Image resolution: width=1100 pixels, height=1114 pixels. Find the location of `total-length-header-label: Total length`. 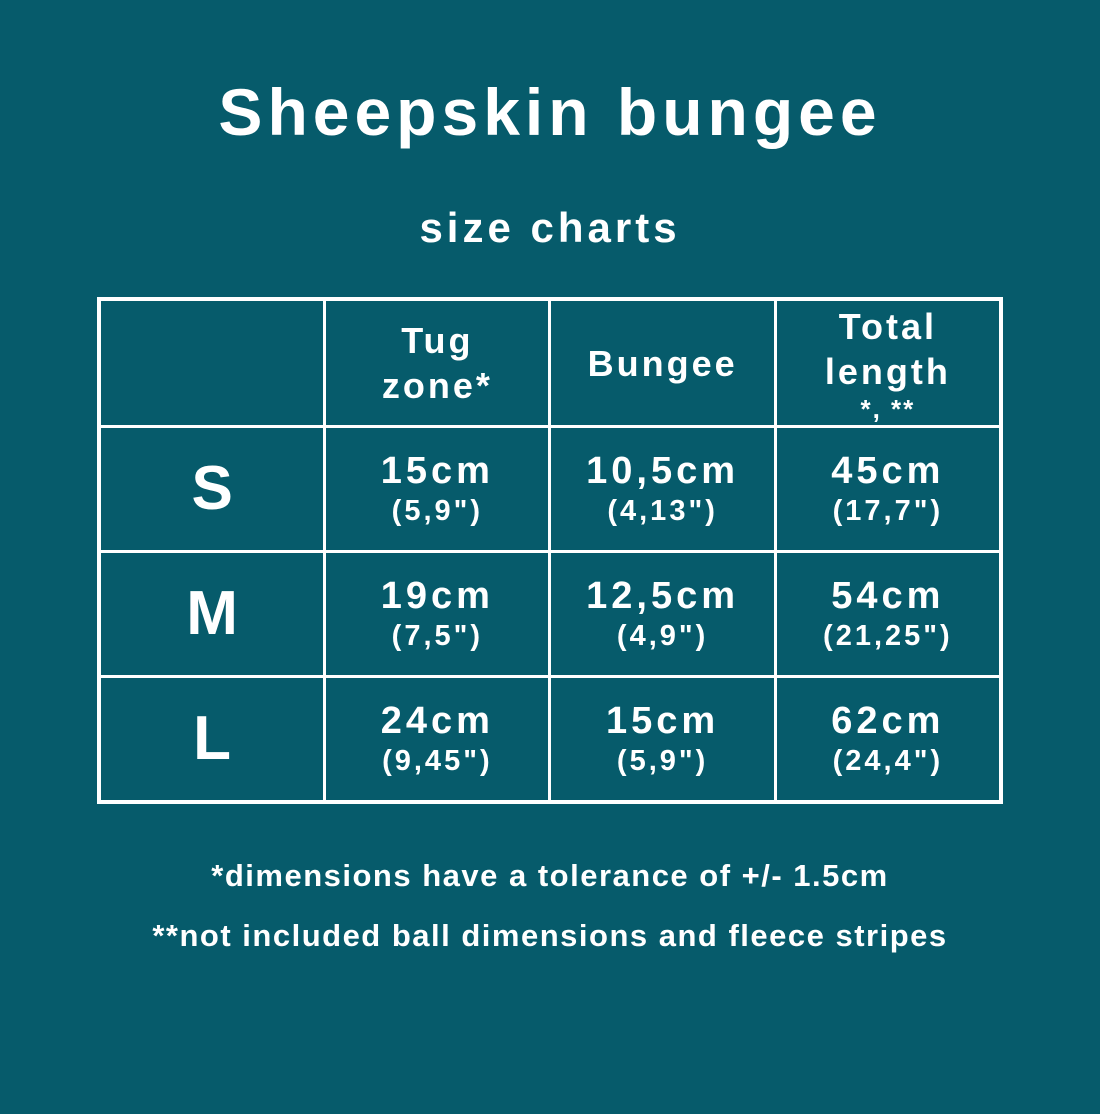

total-length-header-label: Total length is located at coordinates (887, 349).